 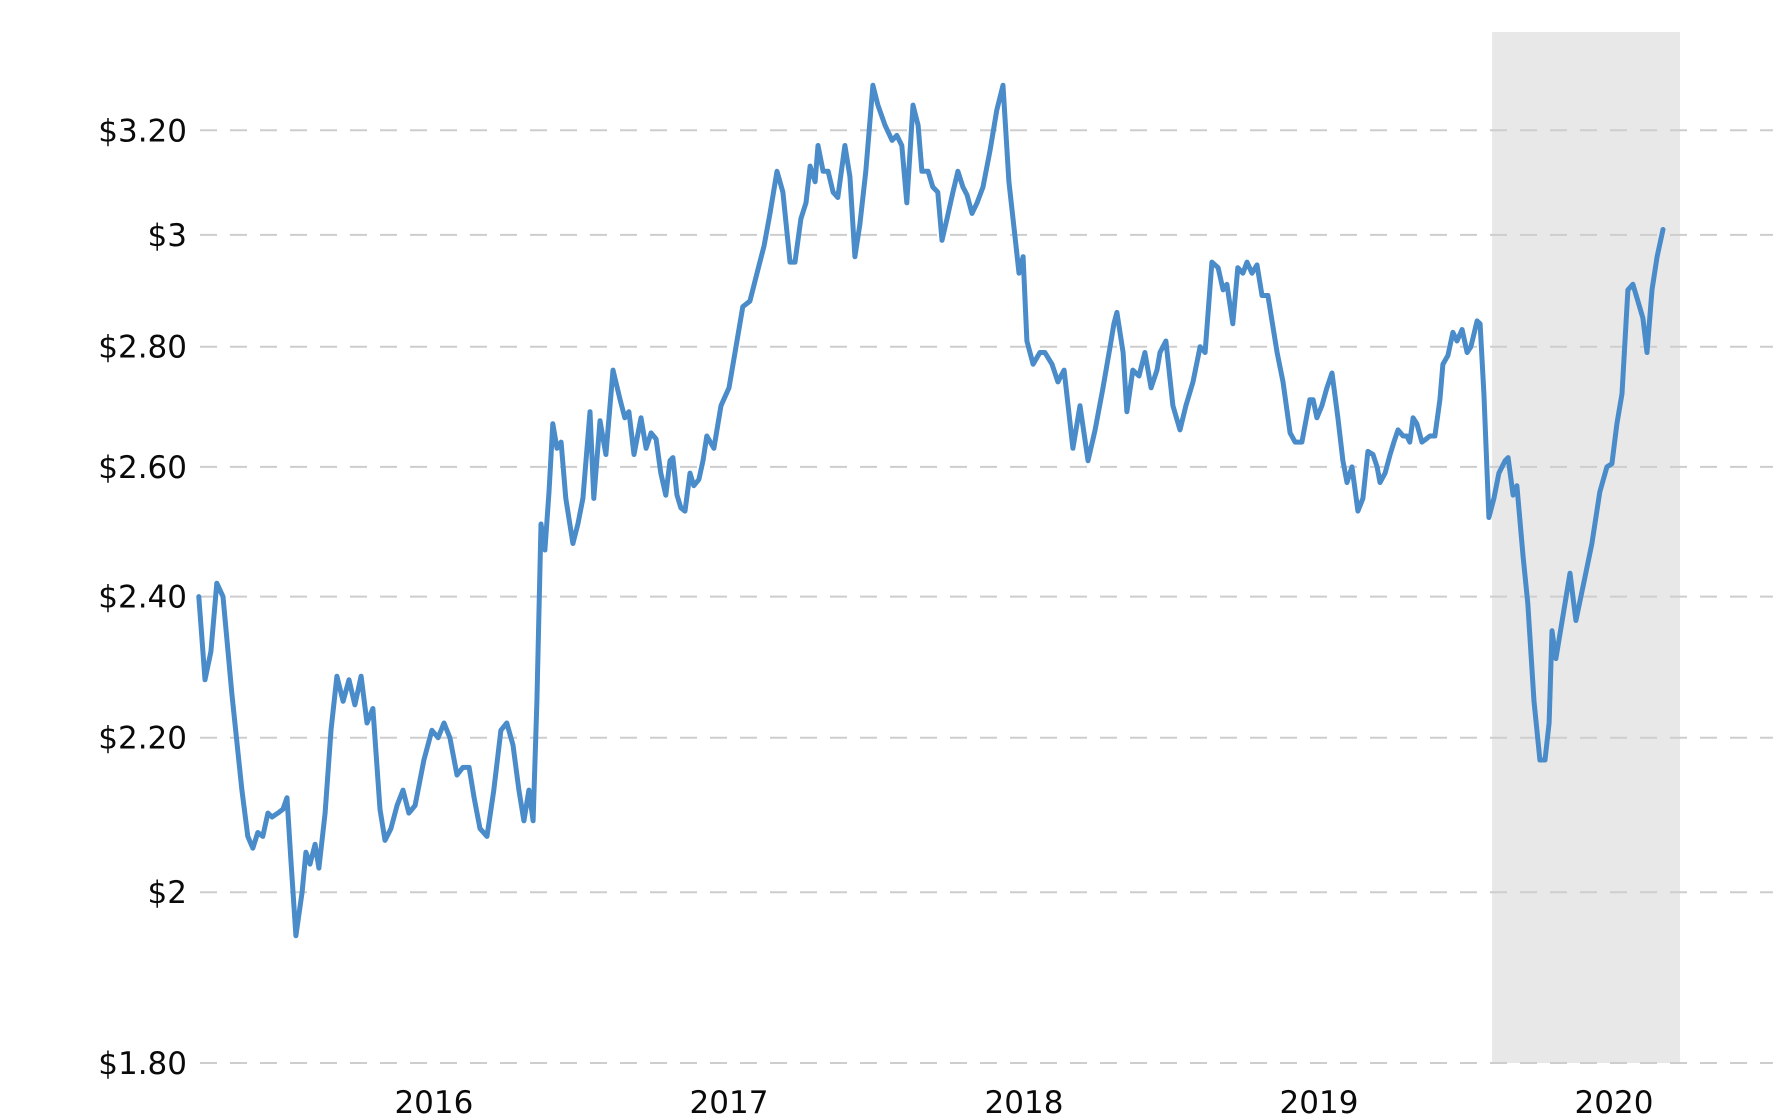 I want to click on y-tick-label: $2.20, so click(x=142, y=739).